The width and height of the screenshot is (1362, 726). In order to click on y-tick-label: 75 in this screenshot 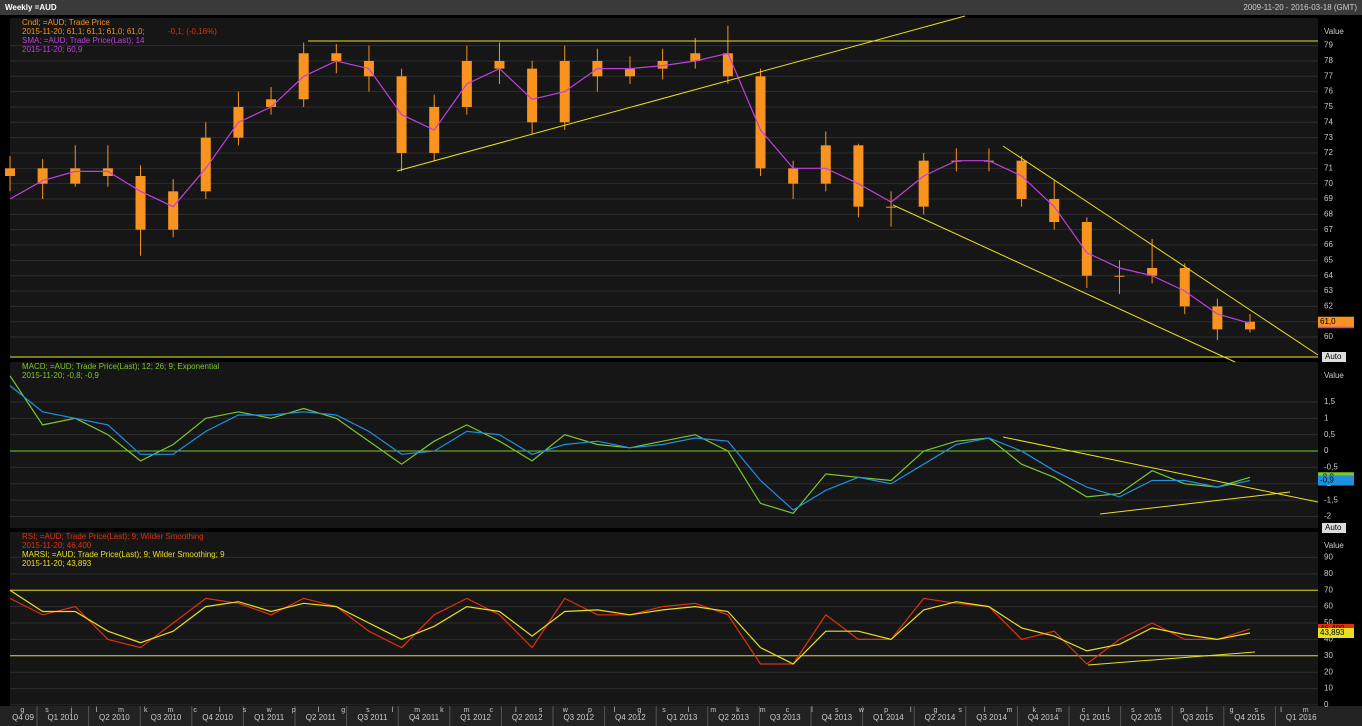, I will do `click(1328, 106)`.